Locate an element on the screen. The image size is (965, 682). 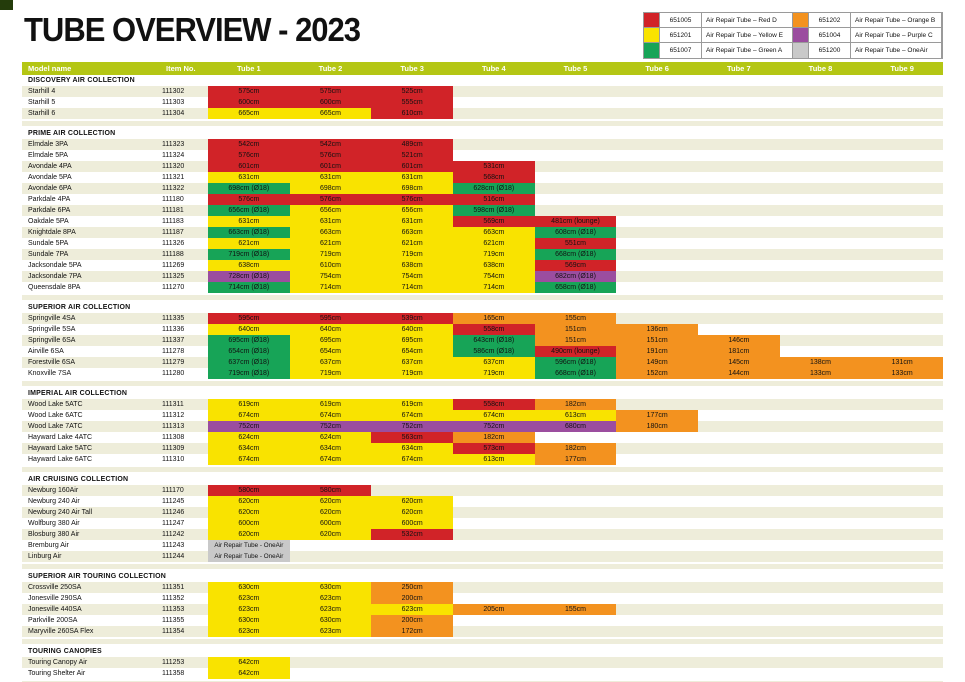
table-row: Elmdale 3PA 111323 542cm 542cm 489cm is located at coordinates (482, 144).